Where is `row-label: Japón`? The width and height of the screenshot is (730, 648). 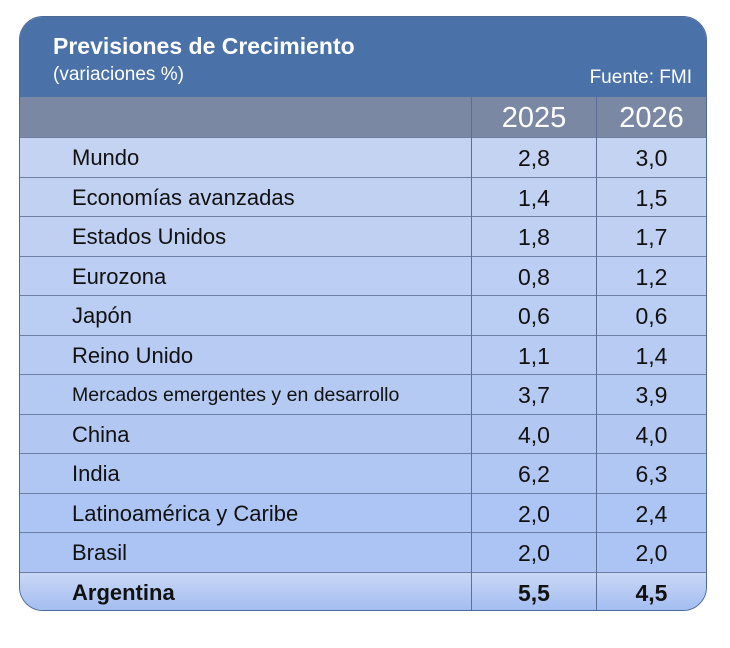 row-label: Japón is located at coordinates (102, 315).